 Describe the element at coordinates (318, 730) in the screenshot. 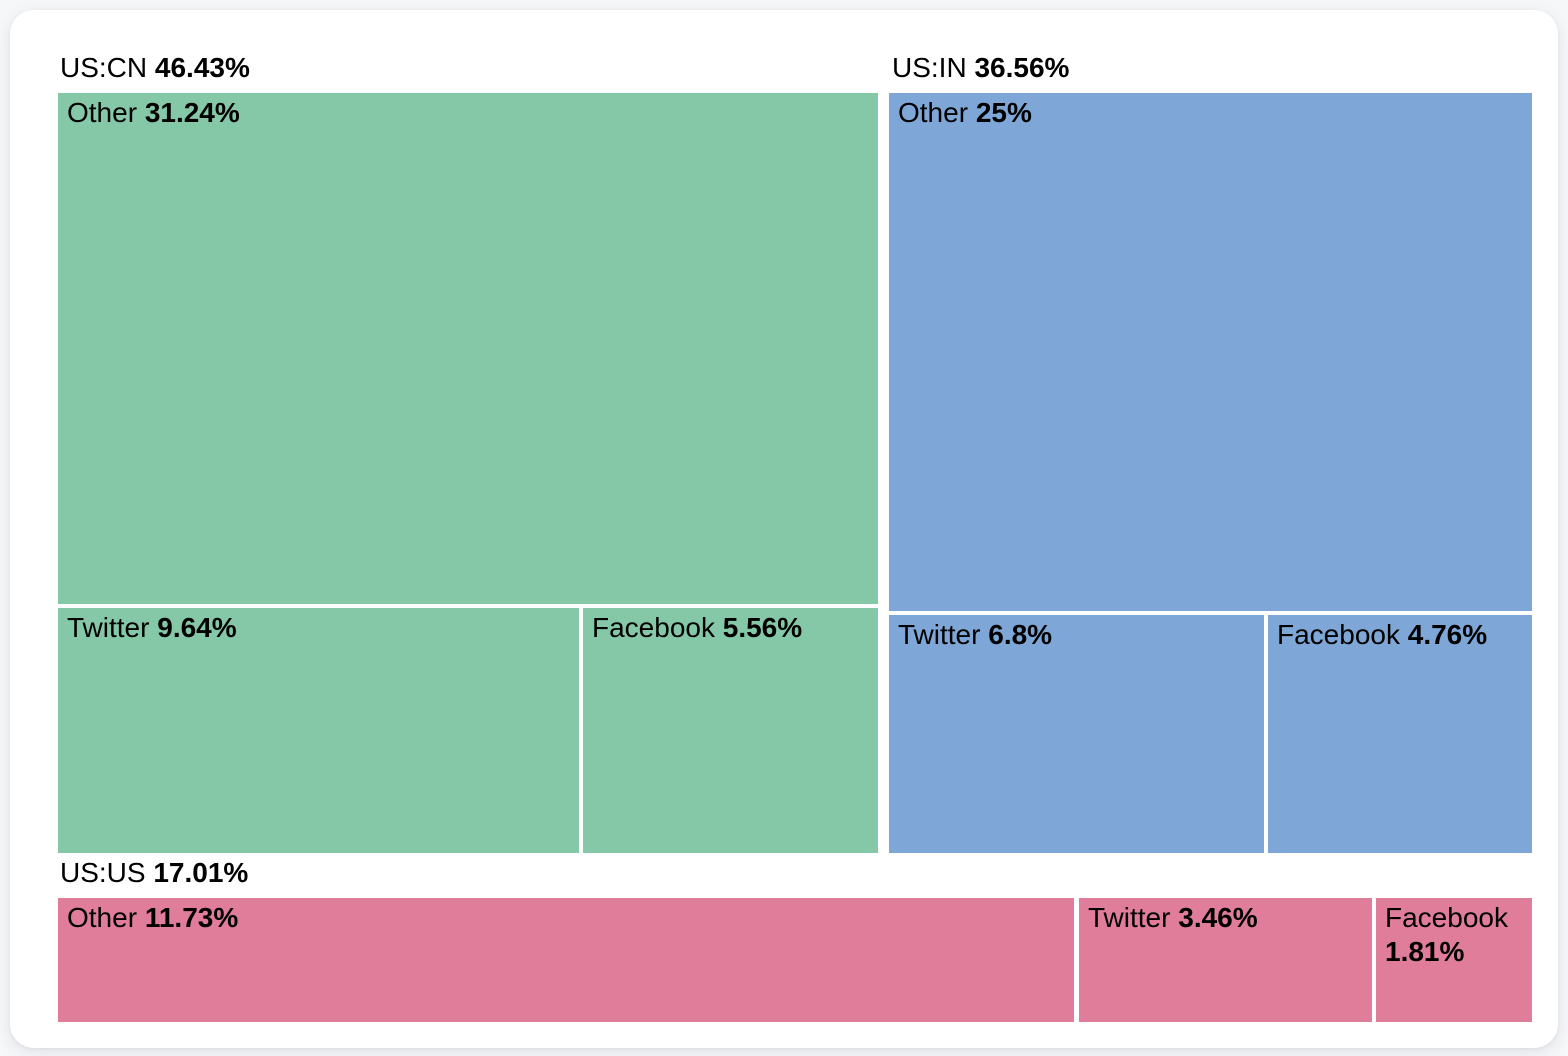

I see `treemap-cell-us-cn-twitter: Twitter 9.64%` at that location.